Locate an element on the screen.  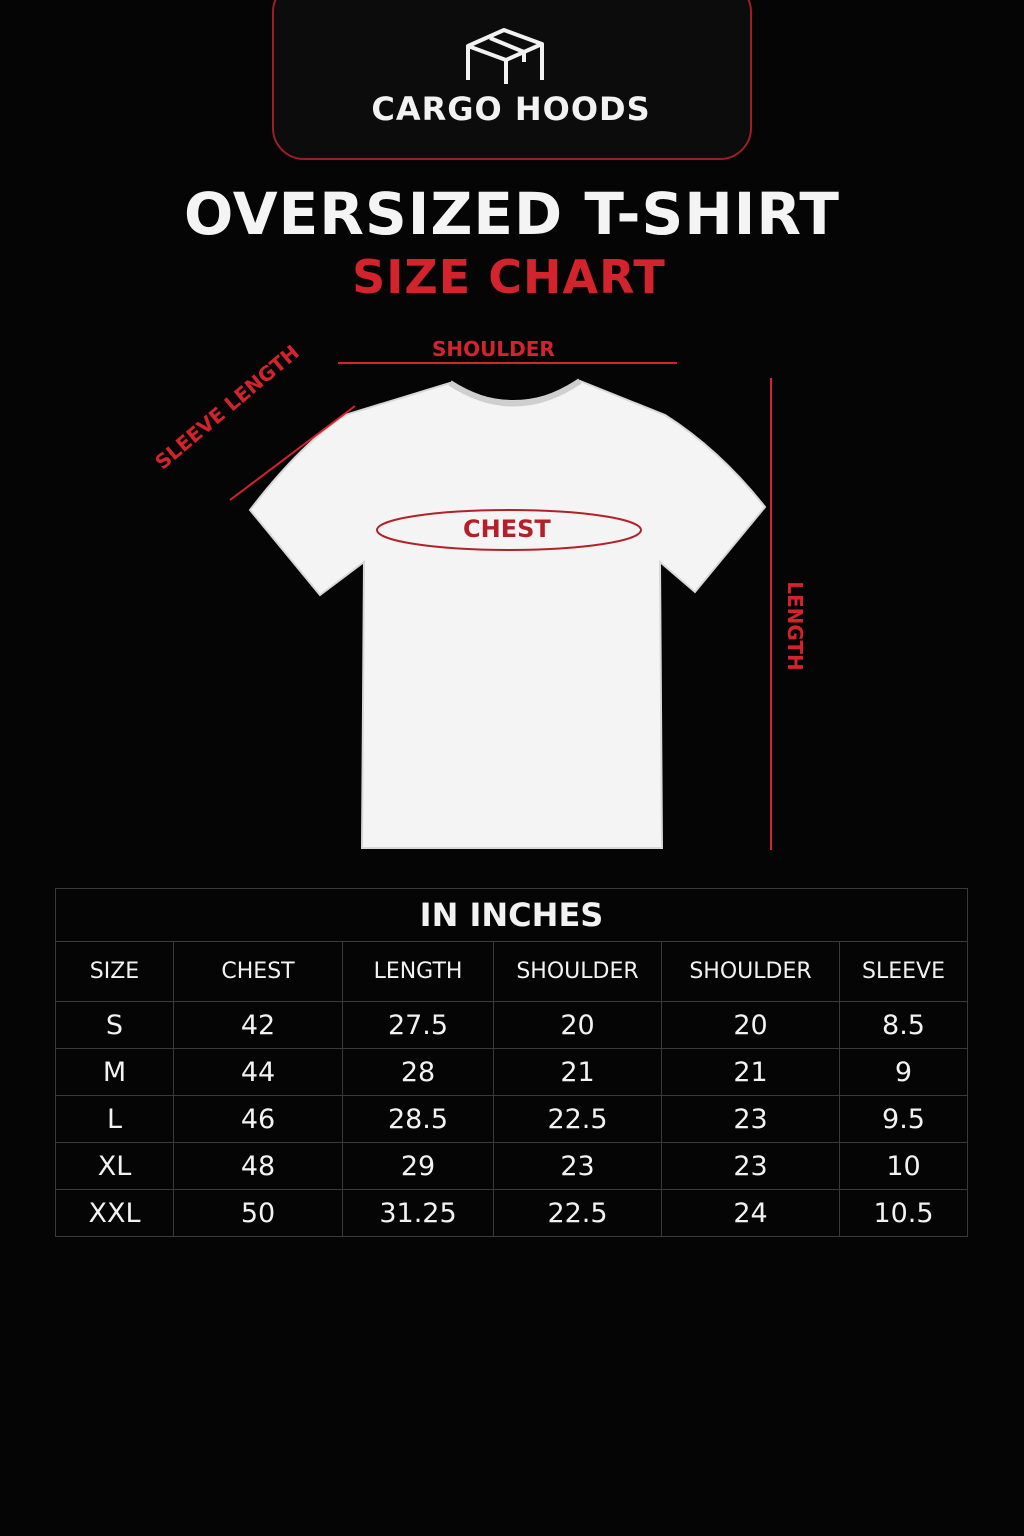
table-cell: 9 is located at coordinates (903, 1072).